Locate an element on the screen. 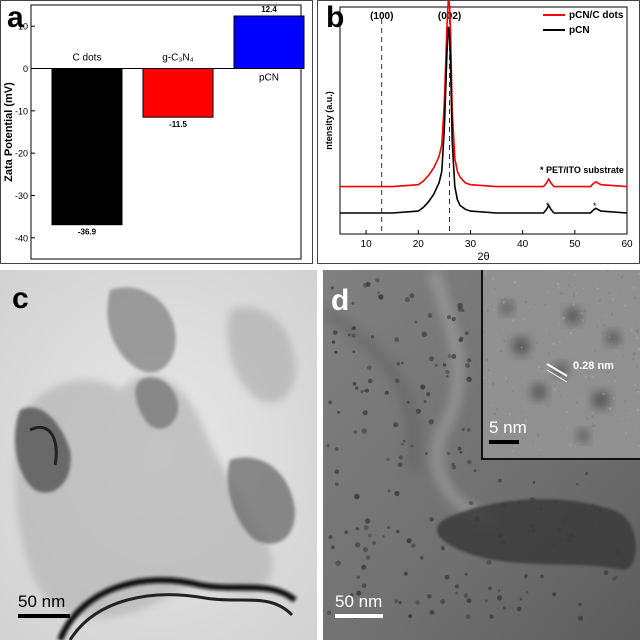  legend-label: pCN is located at coordinates (579, 30).